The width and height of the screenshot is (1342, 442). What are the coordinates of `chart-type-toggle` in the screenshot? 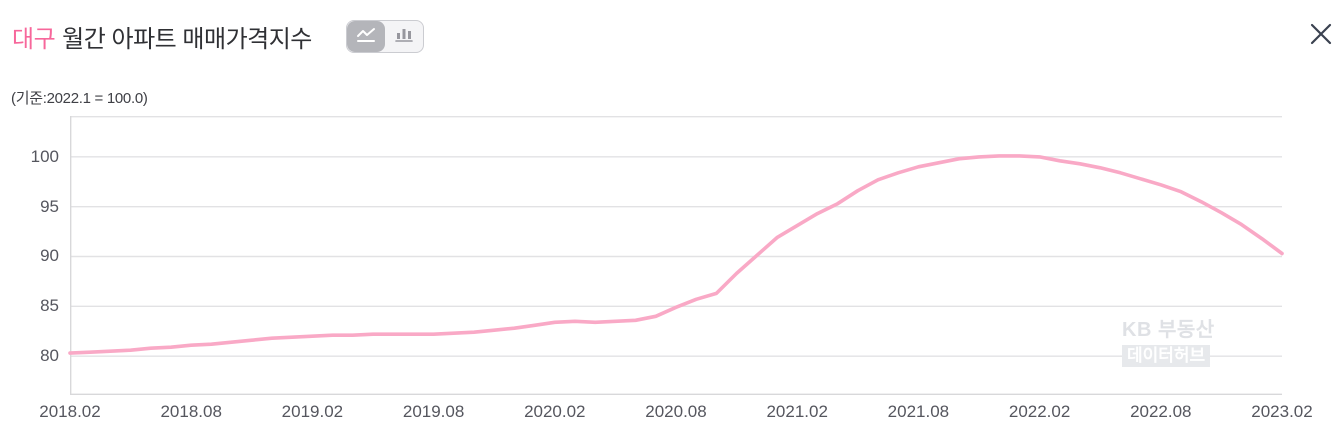 It's located at (385, 36).